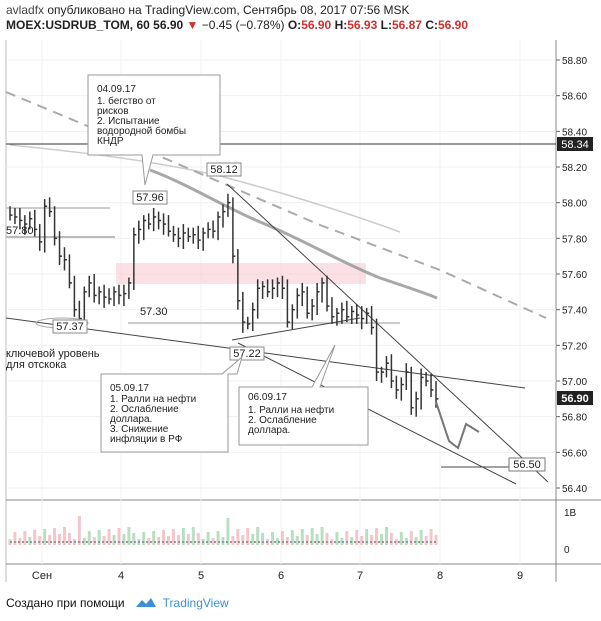 The width and height of the screenshot is (601, 621). What do you see at coordinates (574, 97) in the screenshot?
I see `price-tick-label: 58.60` at bounding box center [574, 97].